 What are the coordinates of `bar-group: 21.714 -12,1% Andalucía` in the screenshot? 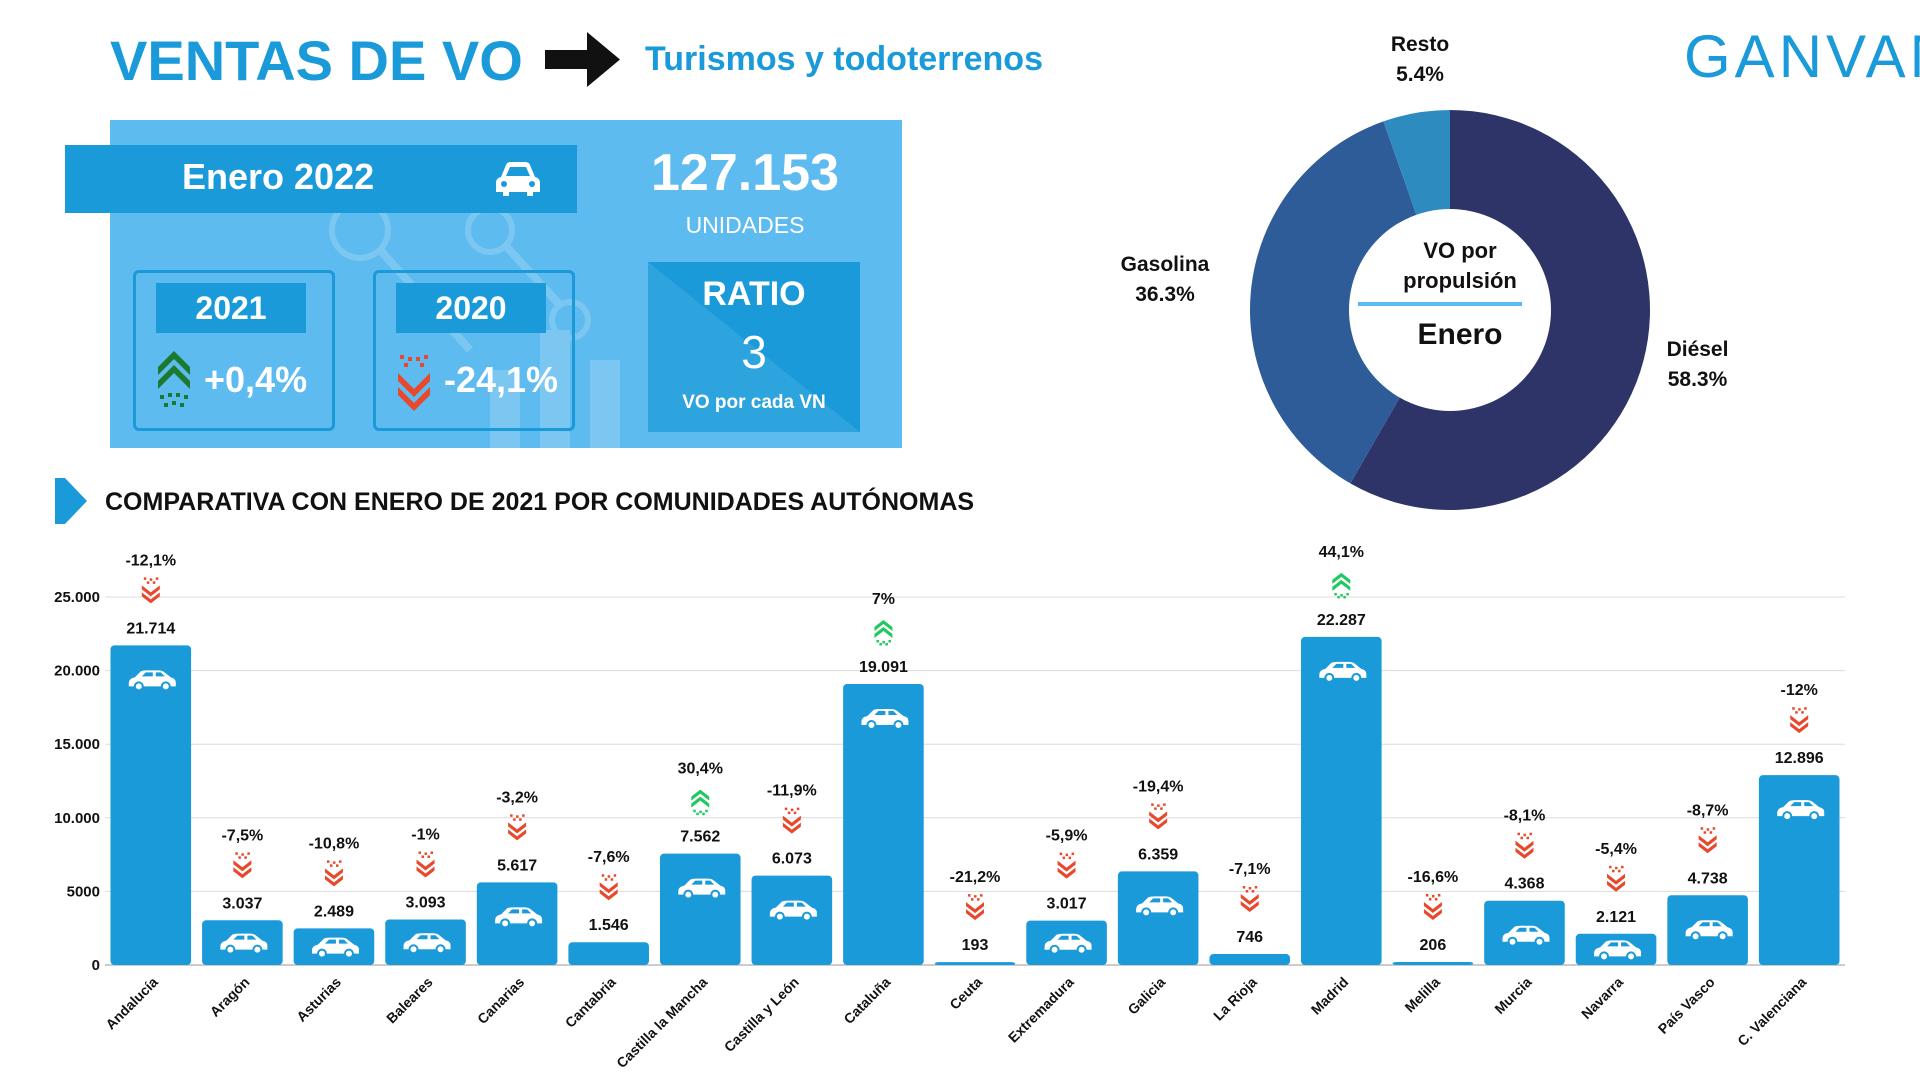 It's located at (147, 792).